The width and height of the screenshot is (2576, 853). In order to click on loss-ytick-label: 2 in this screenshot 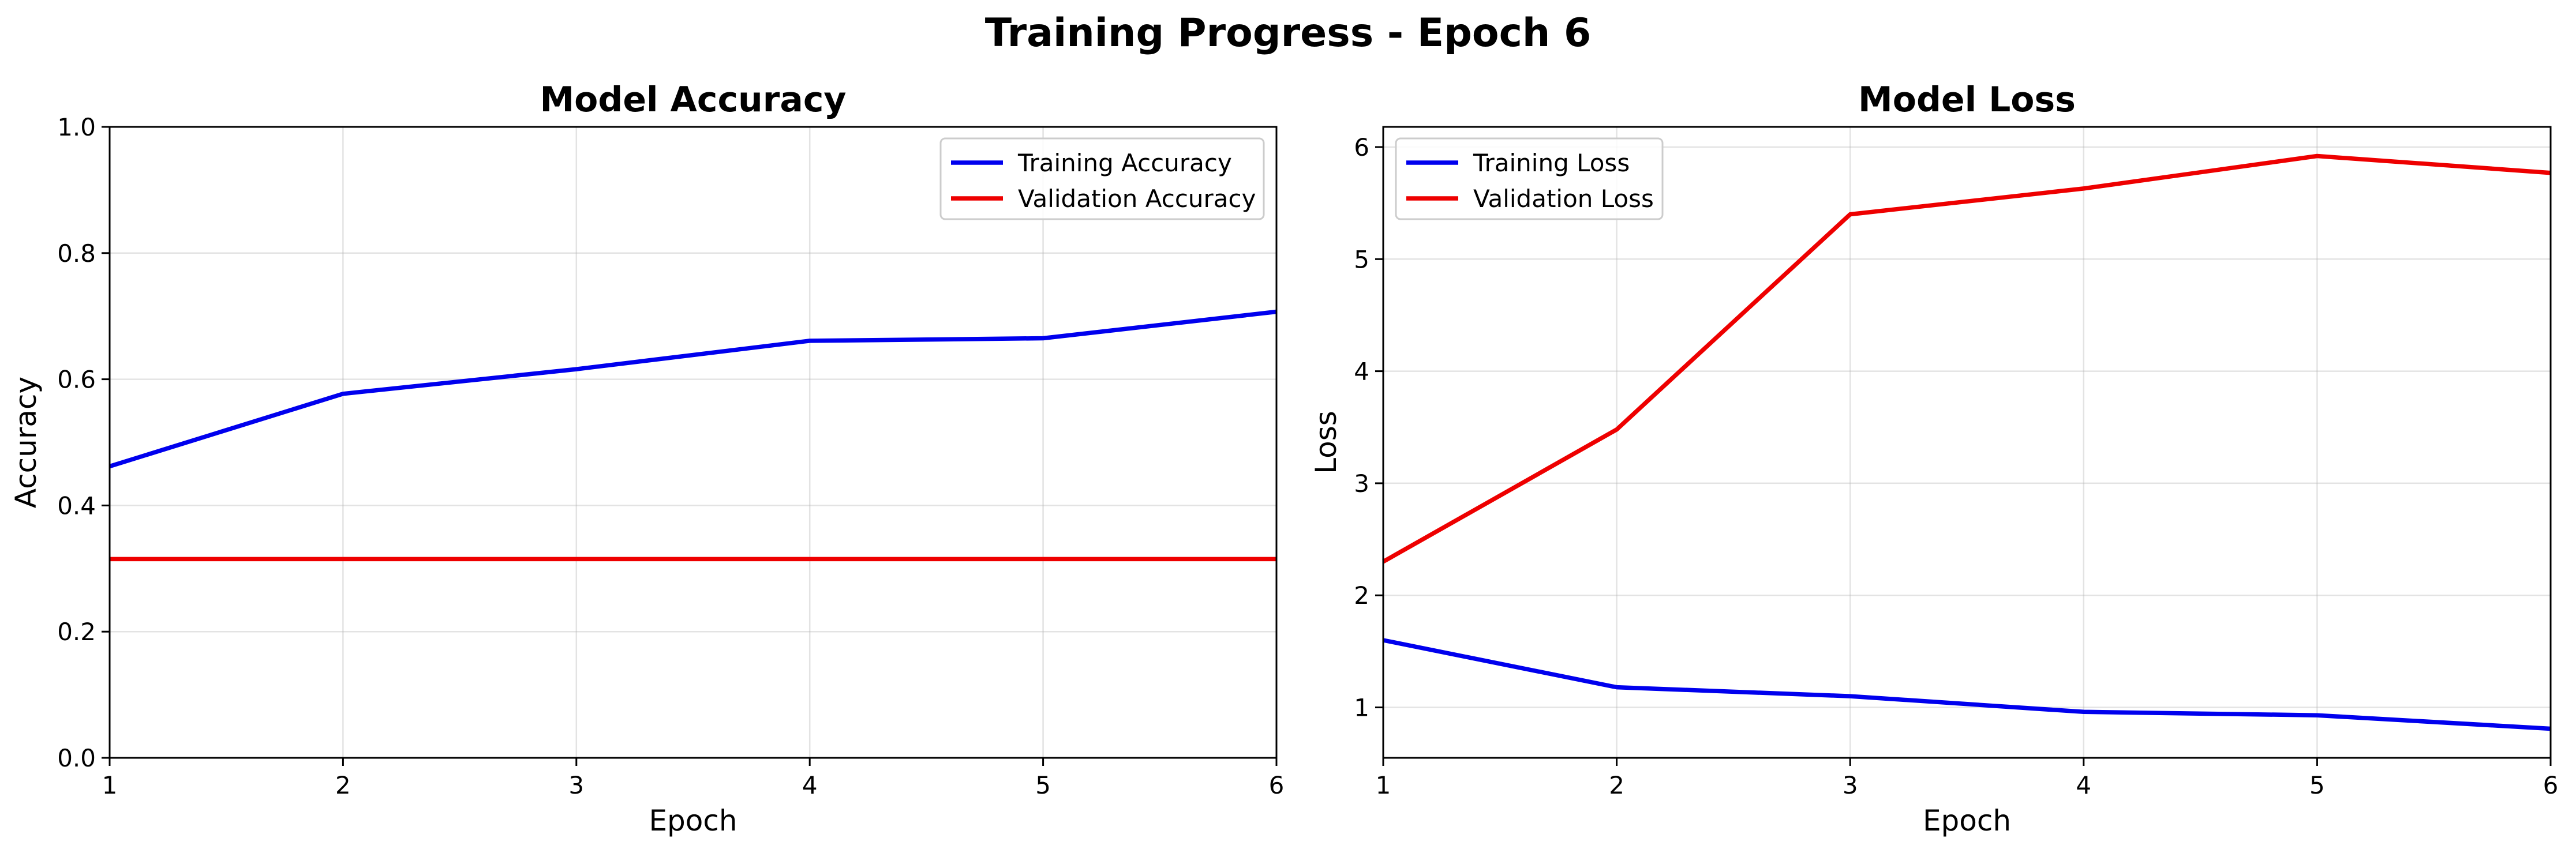, I will do `click(1362, 595)`.